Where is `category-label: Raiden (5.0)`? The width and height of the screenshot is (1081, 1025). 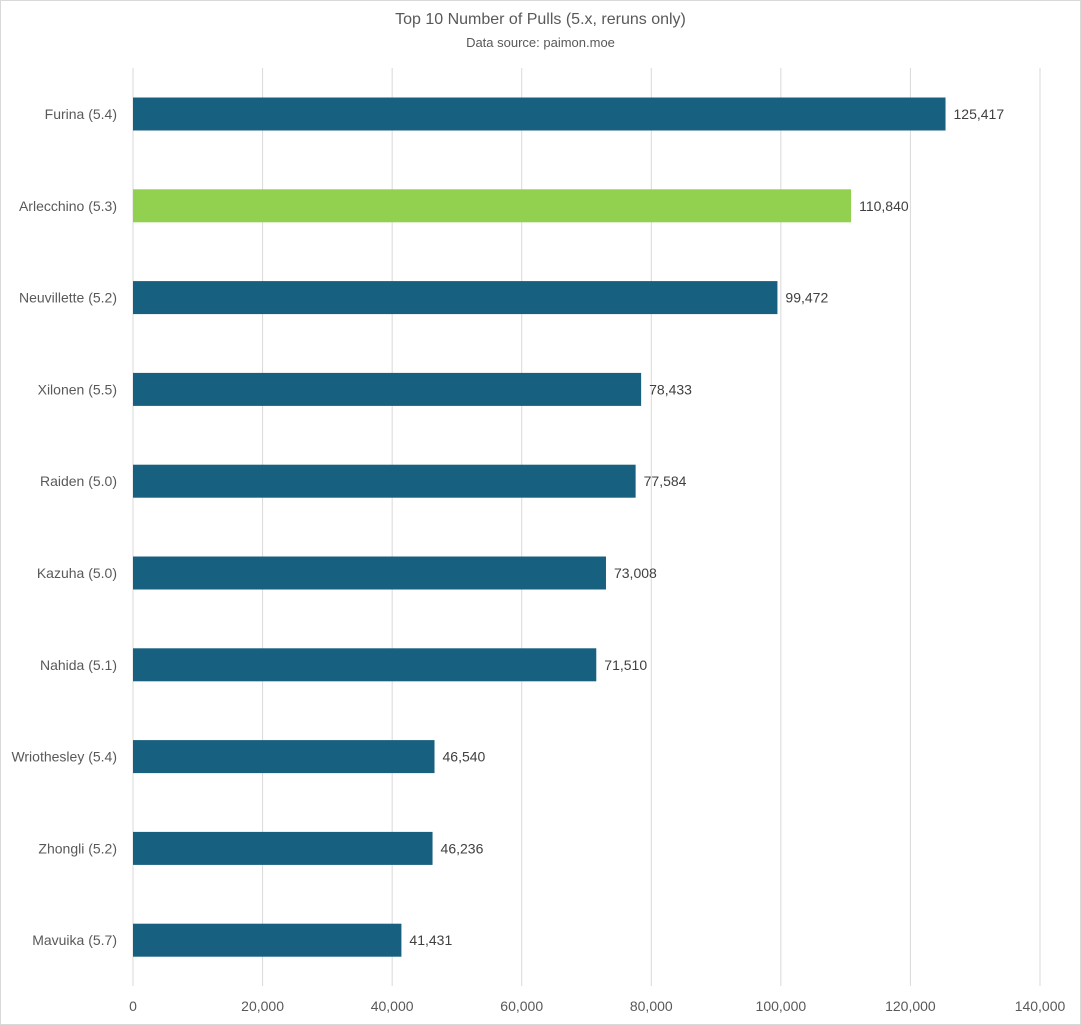 category-label: Raiden (5.0) is located at coordinates (78, 481).